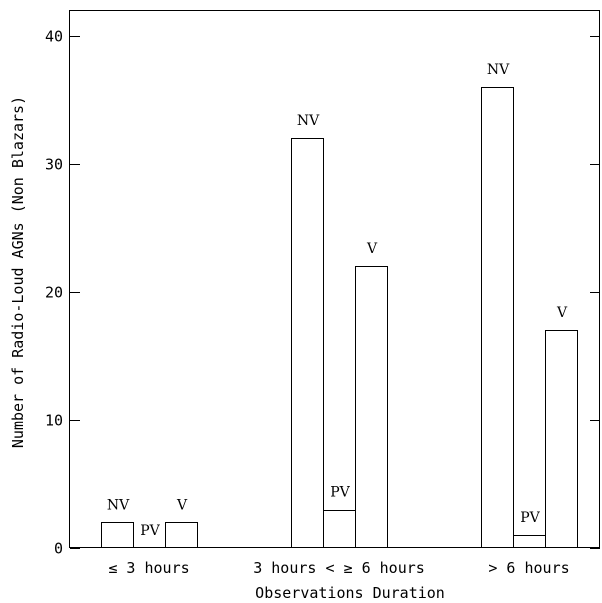 Image resolution: width=602 pixels, height=603 pixels. What do you see at coordinates (54, 293) in the screenshot?
I see `y-tick-label: 20` at bounding box center [54, 293].